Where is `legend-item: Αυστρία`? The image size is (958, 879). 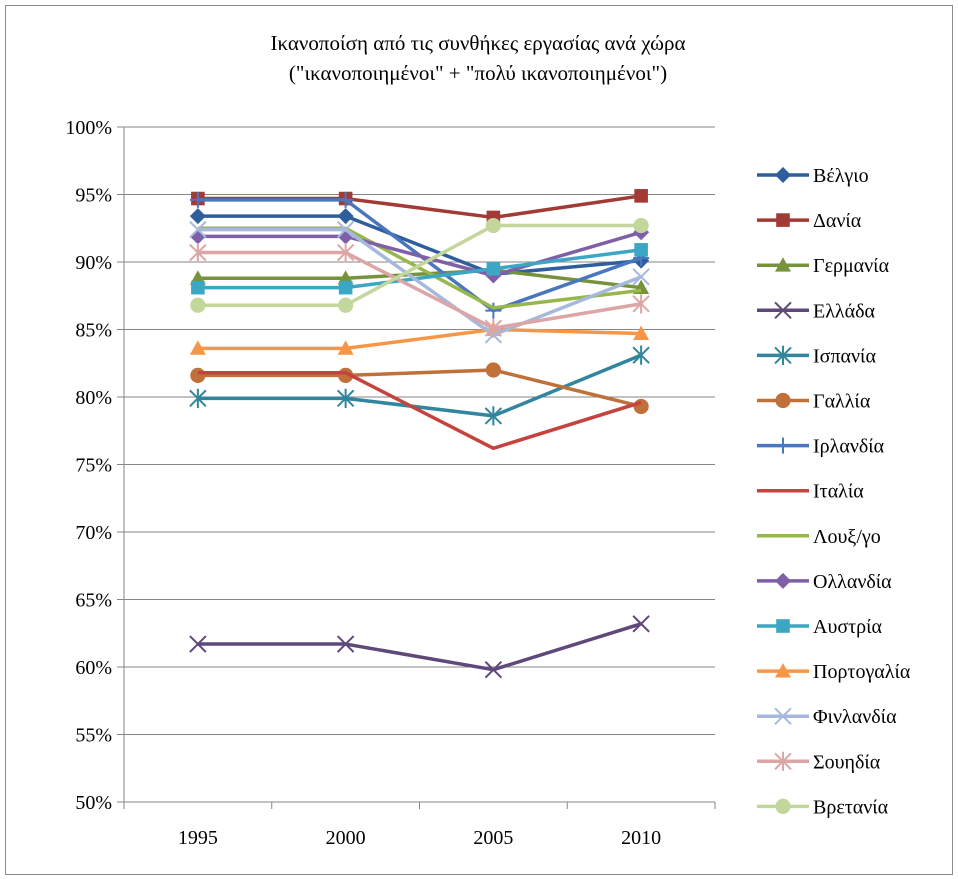
legend-item: Αυστρία is located at coordinates (820, 627).